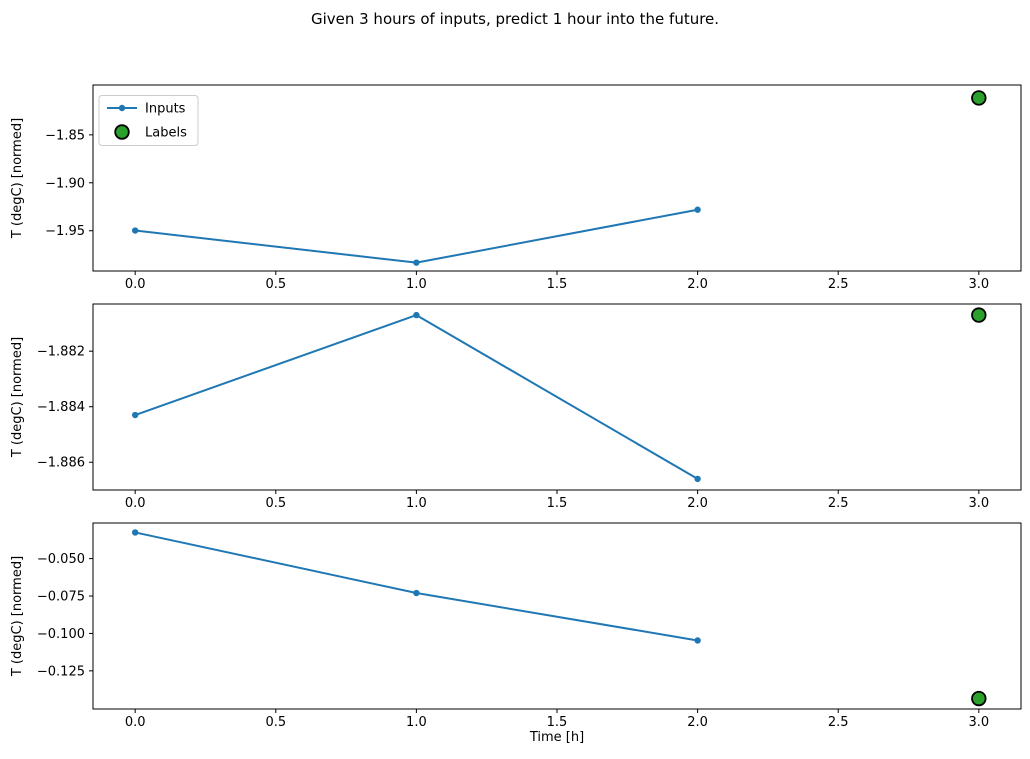 The width and height of the screenshot is (1030, 759). Describe the element at coordinates (61, 671) in the screenshot. I see `y-tick-label: −0.125` at that location.